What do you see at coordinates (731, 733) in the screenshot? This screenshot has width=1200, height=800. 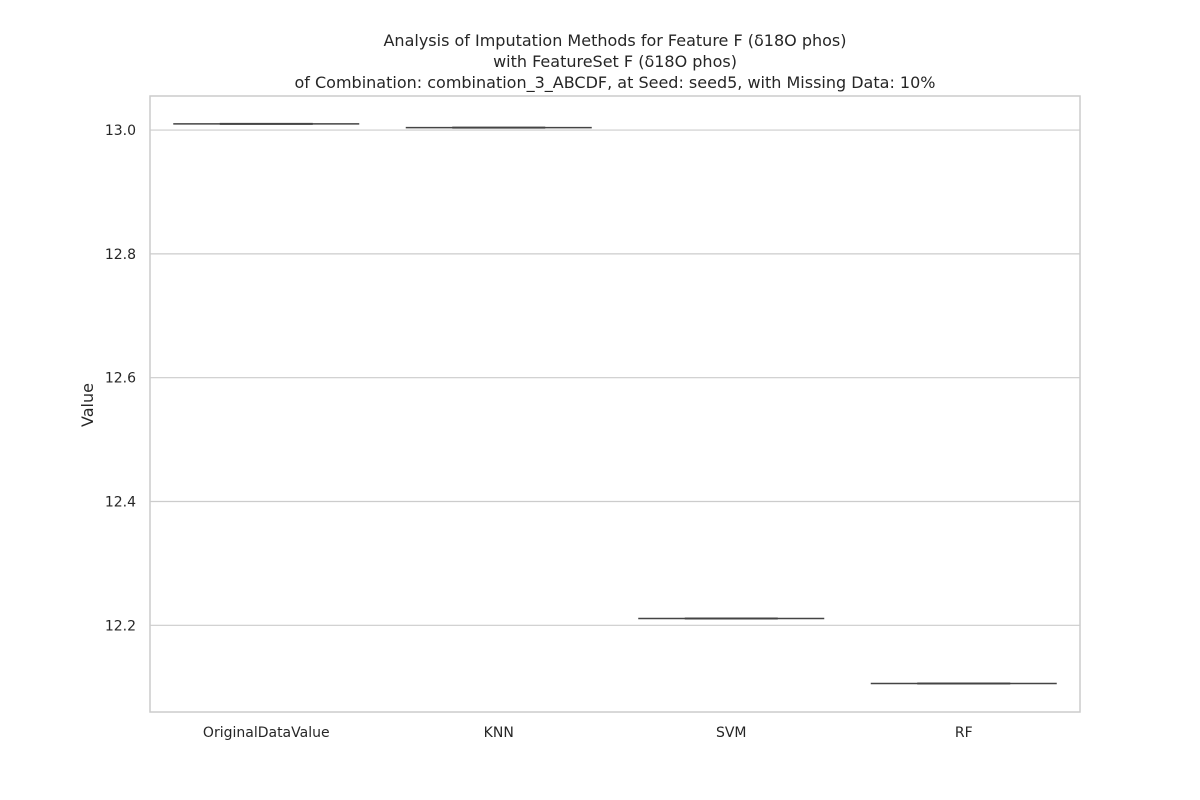 I see `x-tick-label: SVM` at bounding box center [731, 733].